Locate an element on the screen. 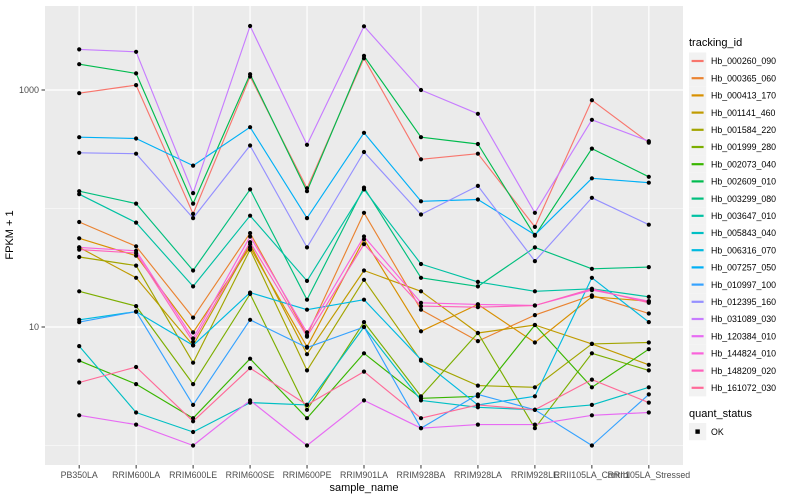 The image size is (800, 500). x-tick-label-RRIM600SE: RRIM600SE is located at coordinates (250, 475).